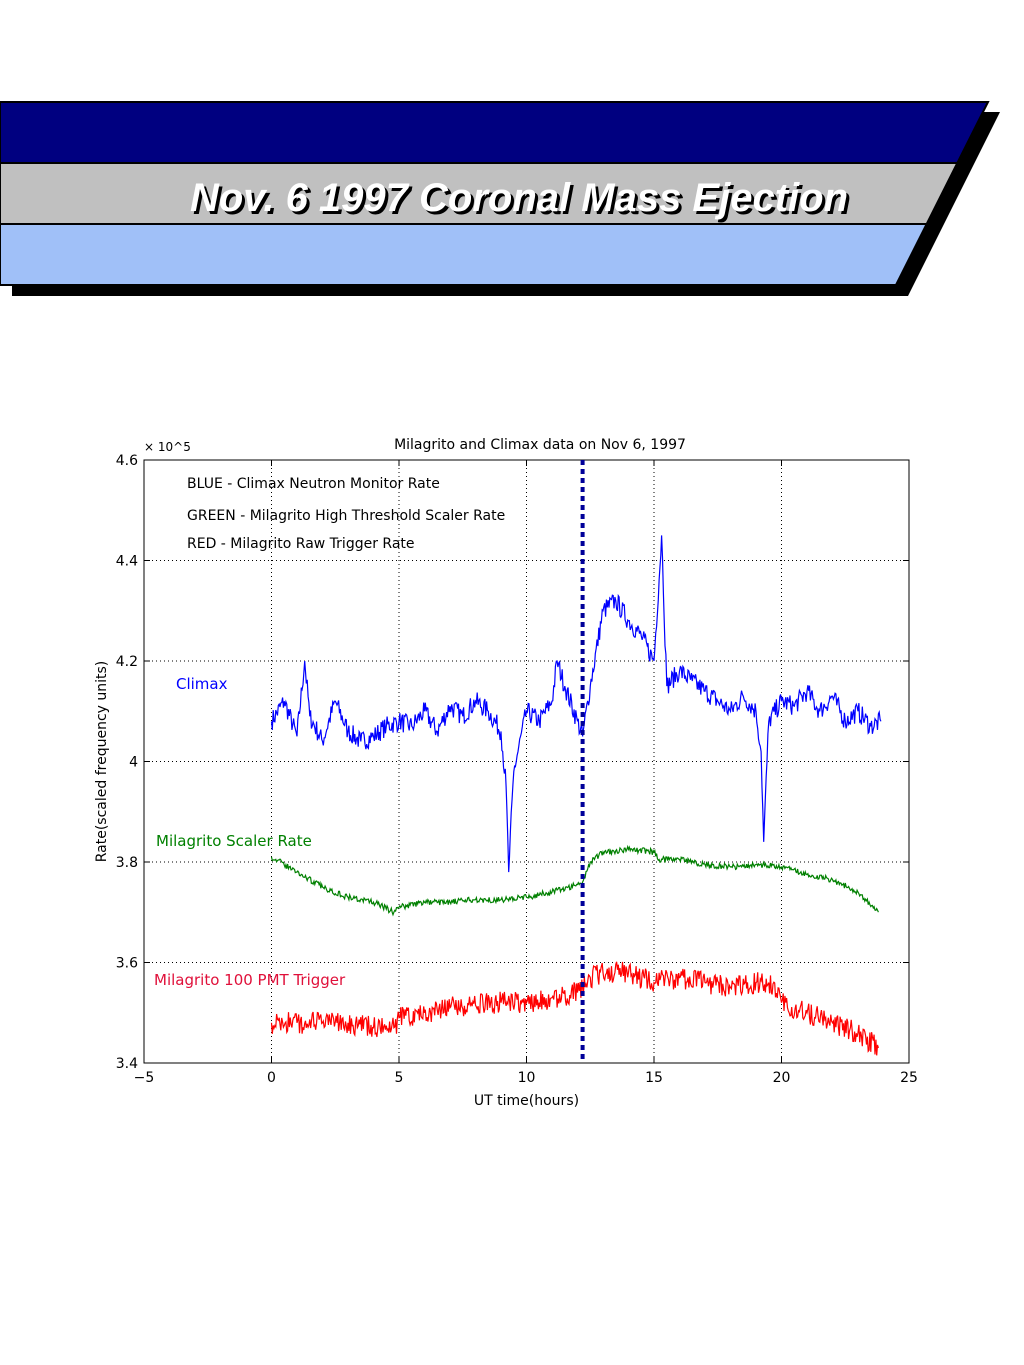 The width and height of the screenshot is (1024, 1365). I want to click on y-tick-label: 4, so click(133, 763).